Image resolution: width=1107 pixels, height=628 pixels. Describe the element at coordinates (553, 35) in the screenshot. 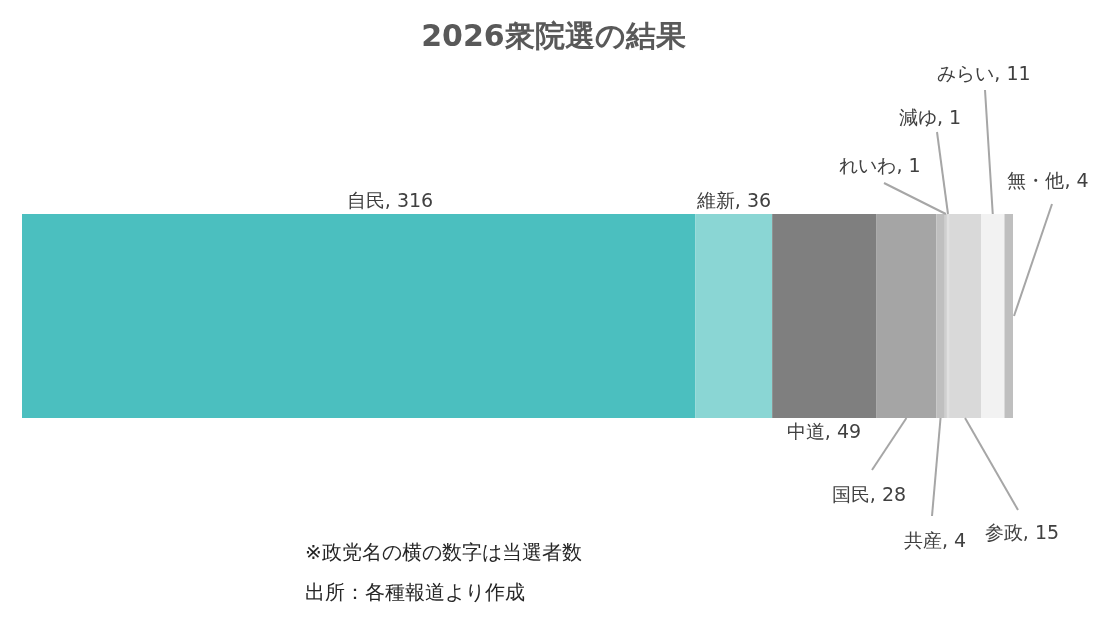

I see `title: 2026衆院選の結果` at that location.